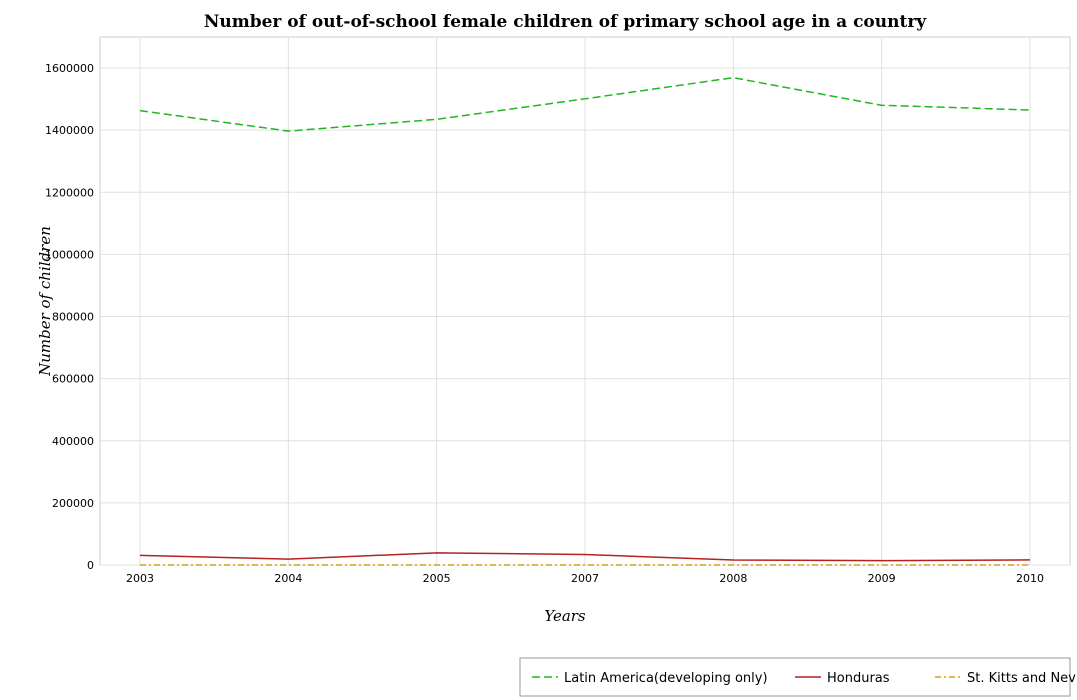 The image size is (1077, 700). Describe the element at coordinates (69, 68) in the screenshot. I see `y-tick-label: 1600000` at that location.